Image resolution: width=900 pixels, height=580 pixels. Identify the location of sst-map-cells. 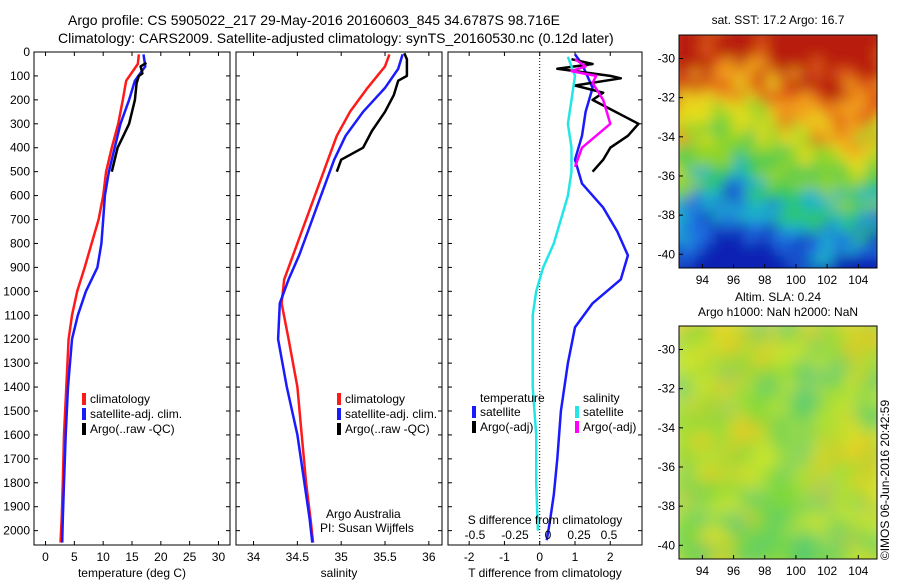
(784, 151).